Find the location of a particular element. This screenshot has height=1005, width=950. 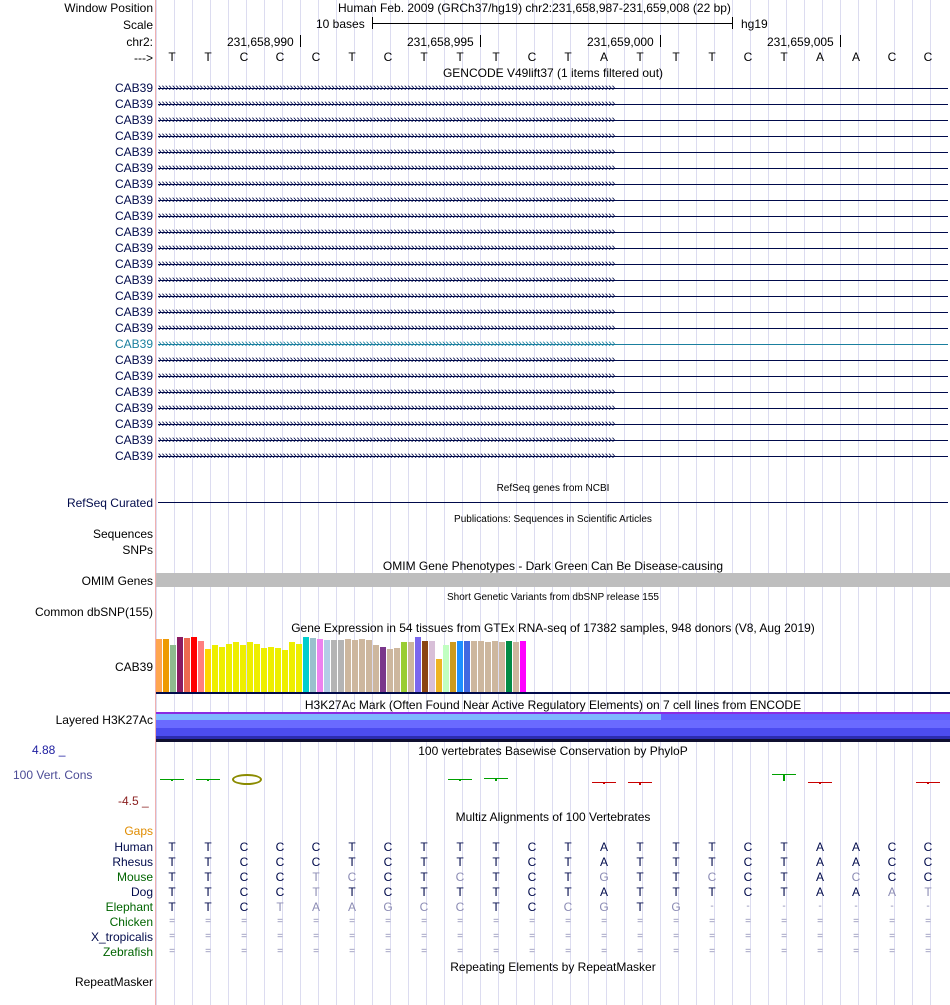

species-label-elephant: Elephant is located at coordinates (129, 907).